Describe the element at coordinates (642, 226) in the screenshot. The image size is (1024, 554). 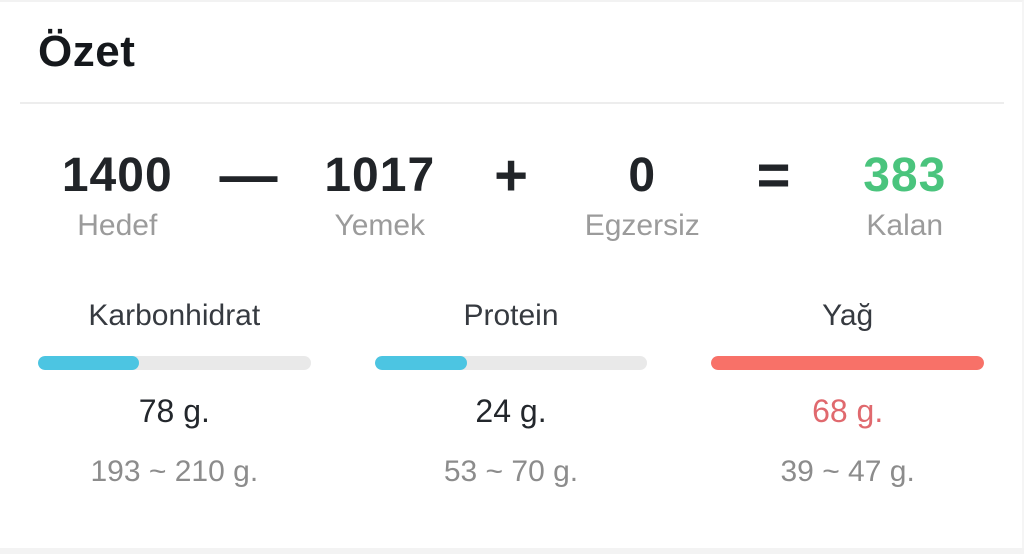
I see `exercise-label: Egzersiz` at that location.